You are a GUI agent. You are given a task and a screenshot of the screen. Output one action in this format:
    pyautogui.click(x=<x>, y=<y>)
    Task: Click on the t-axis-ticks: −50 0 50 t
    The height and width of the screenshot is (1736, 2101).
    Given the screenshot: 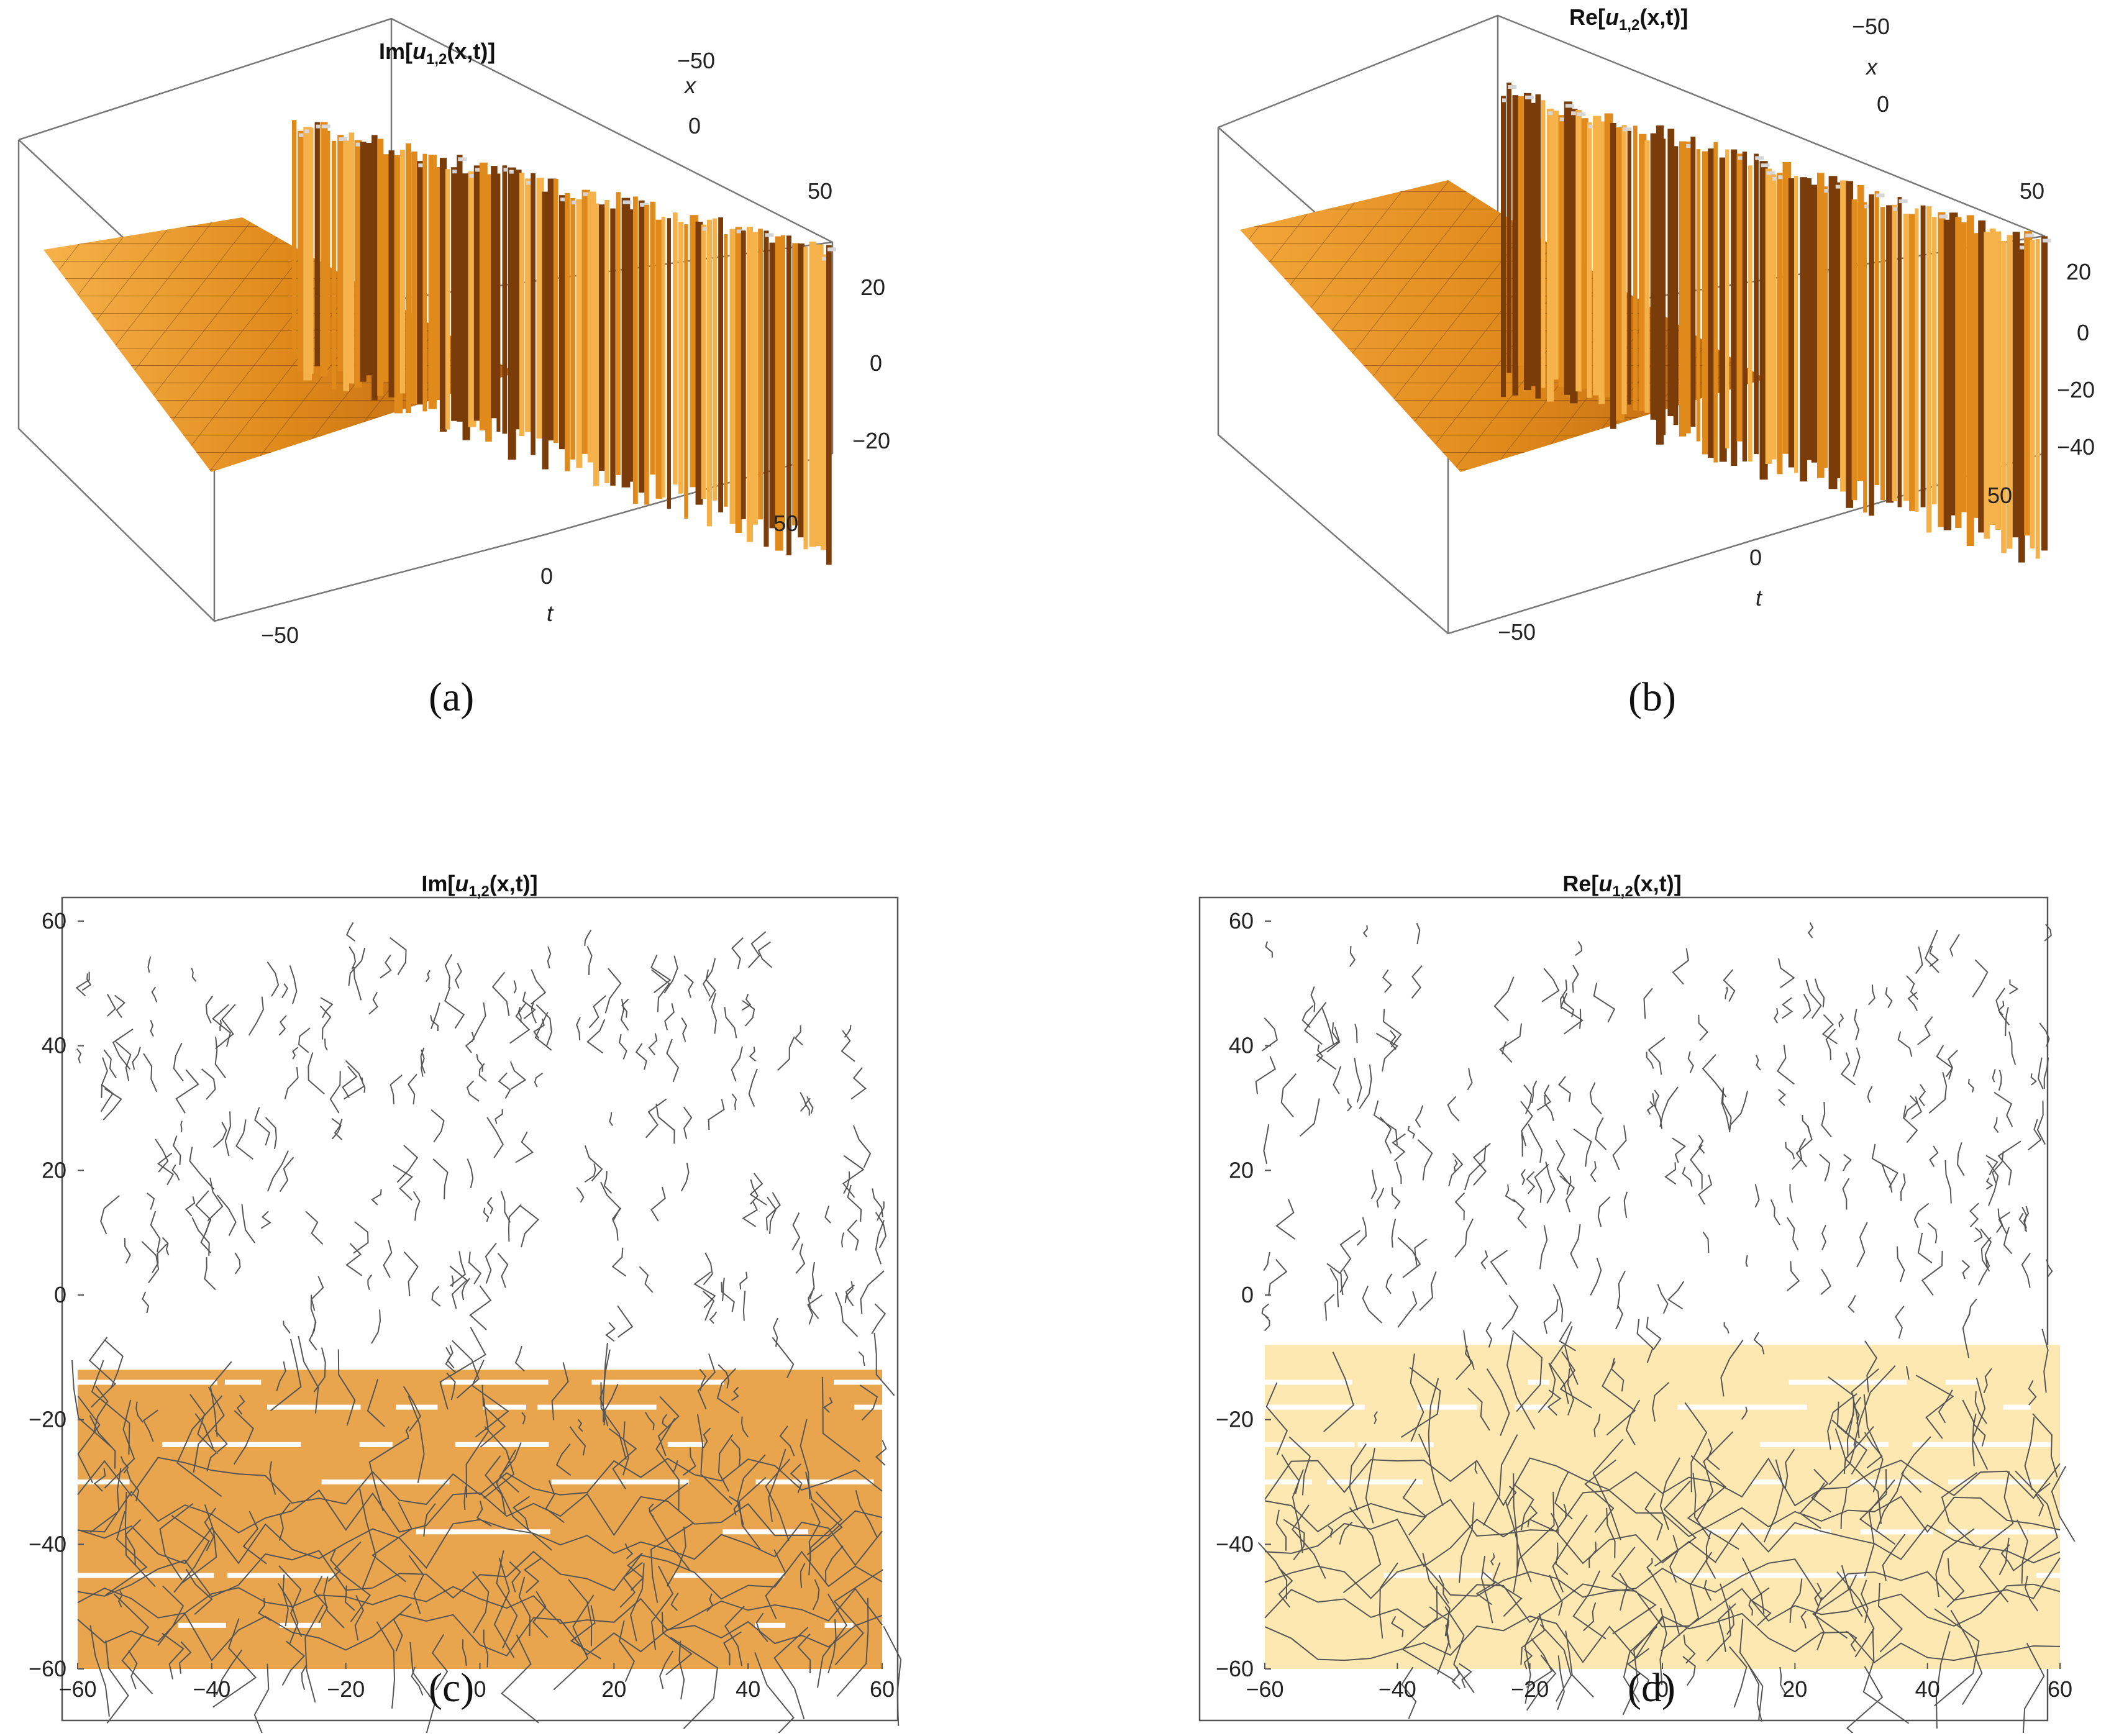 What is the action you would take?
    pyautogui.click(x=529, y=579)
    